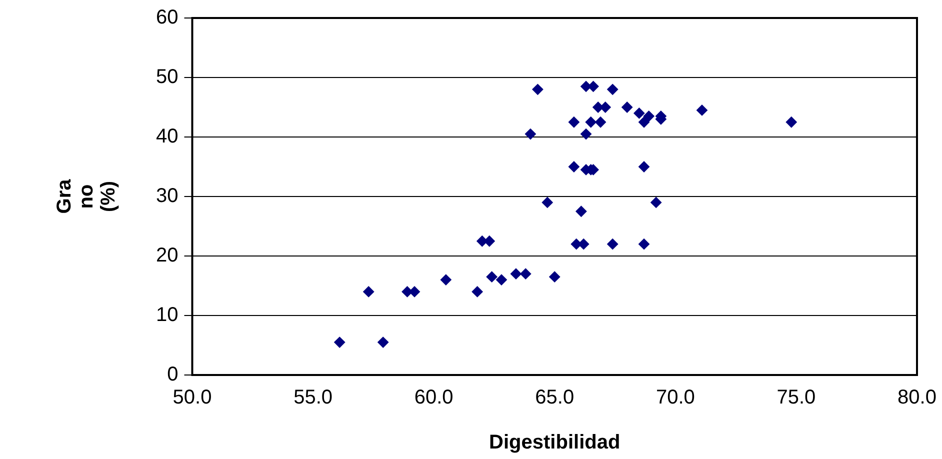  I want to click on y-tick-label: 0, so click(172, 375).